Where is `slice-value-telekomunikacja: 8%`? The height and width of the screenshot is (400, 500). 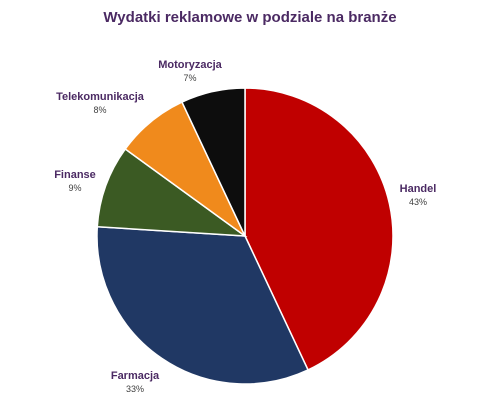 slice-value-telekomunikacja: 8% is located at coordinates (99, 110).